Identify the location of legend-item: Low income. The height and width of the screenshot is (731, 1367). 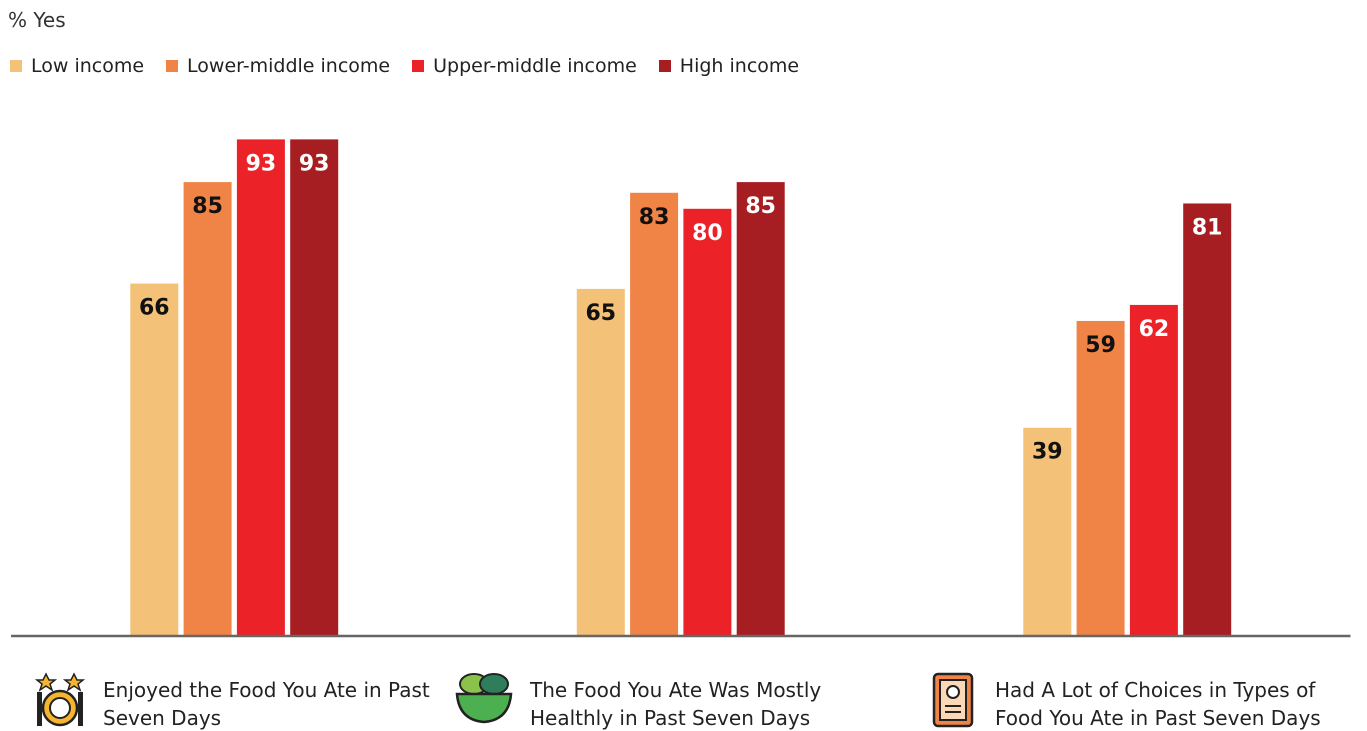
(77, 66).